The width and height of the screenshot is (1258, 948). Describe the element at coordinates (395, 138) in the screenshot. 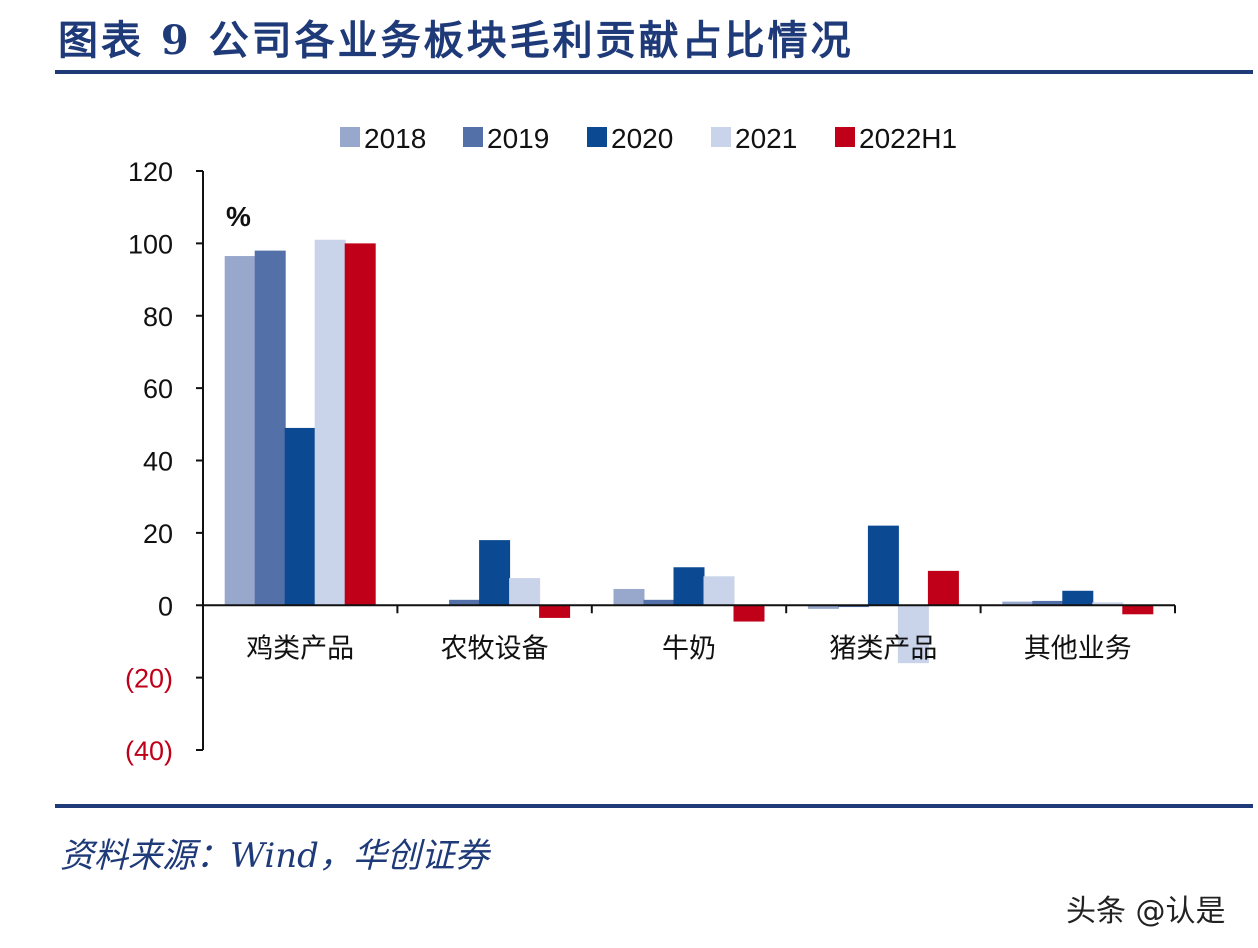

I see `legend-label-2018: 2018` at that location.